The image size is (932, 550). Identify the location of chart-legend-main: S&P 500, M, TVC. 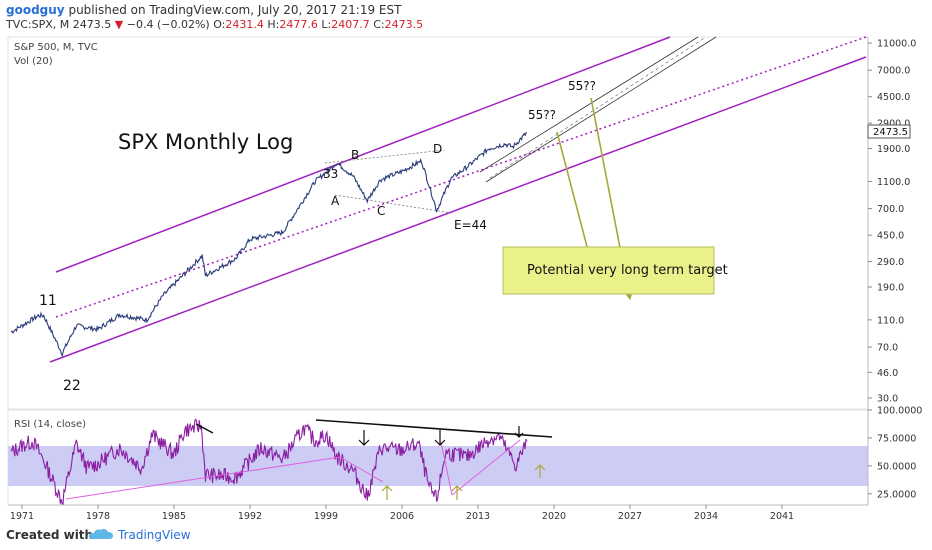
(56, 47).